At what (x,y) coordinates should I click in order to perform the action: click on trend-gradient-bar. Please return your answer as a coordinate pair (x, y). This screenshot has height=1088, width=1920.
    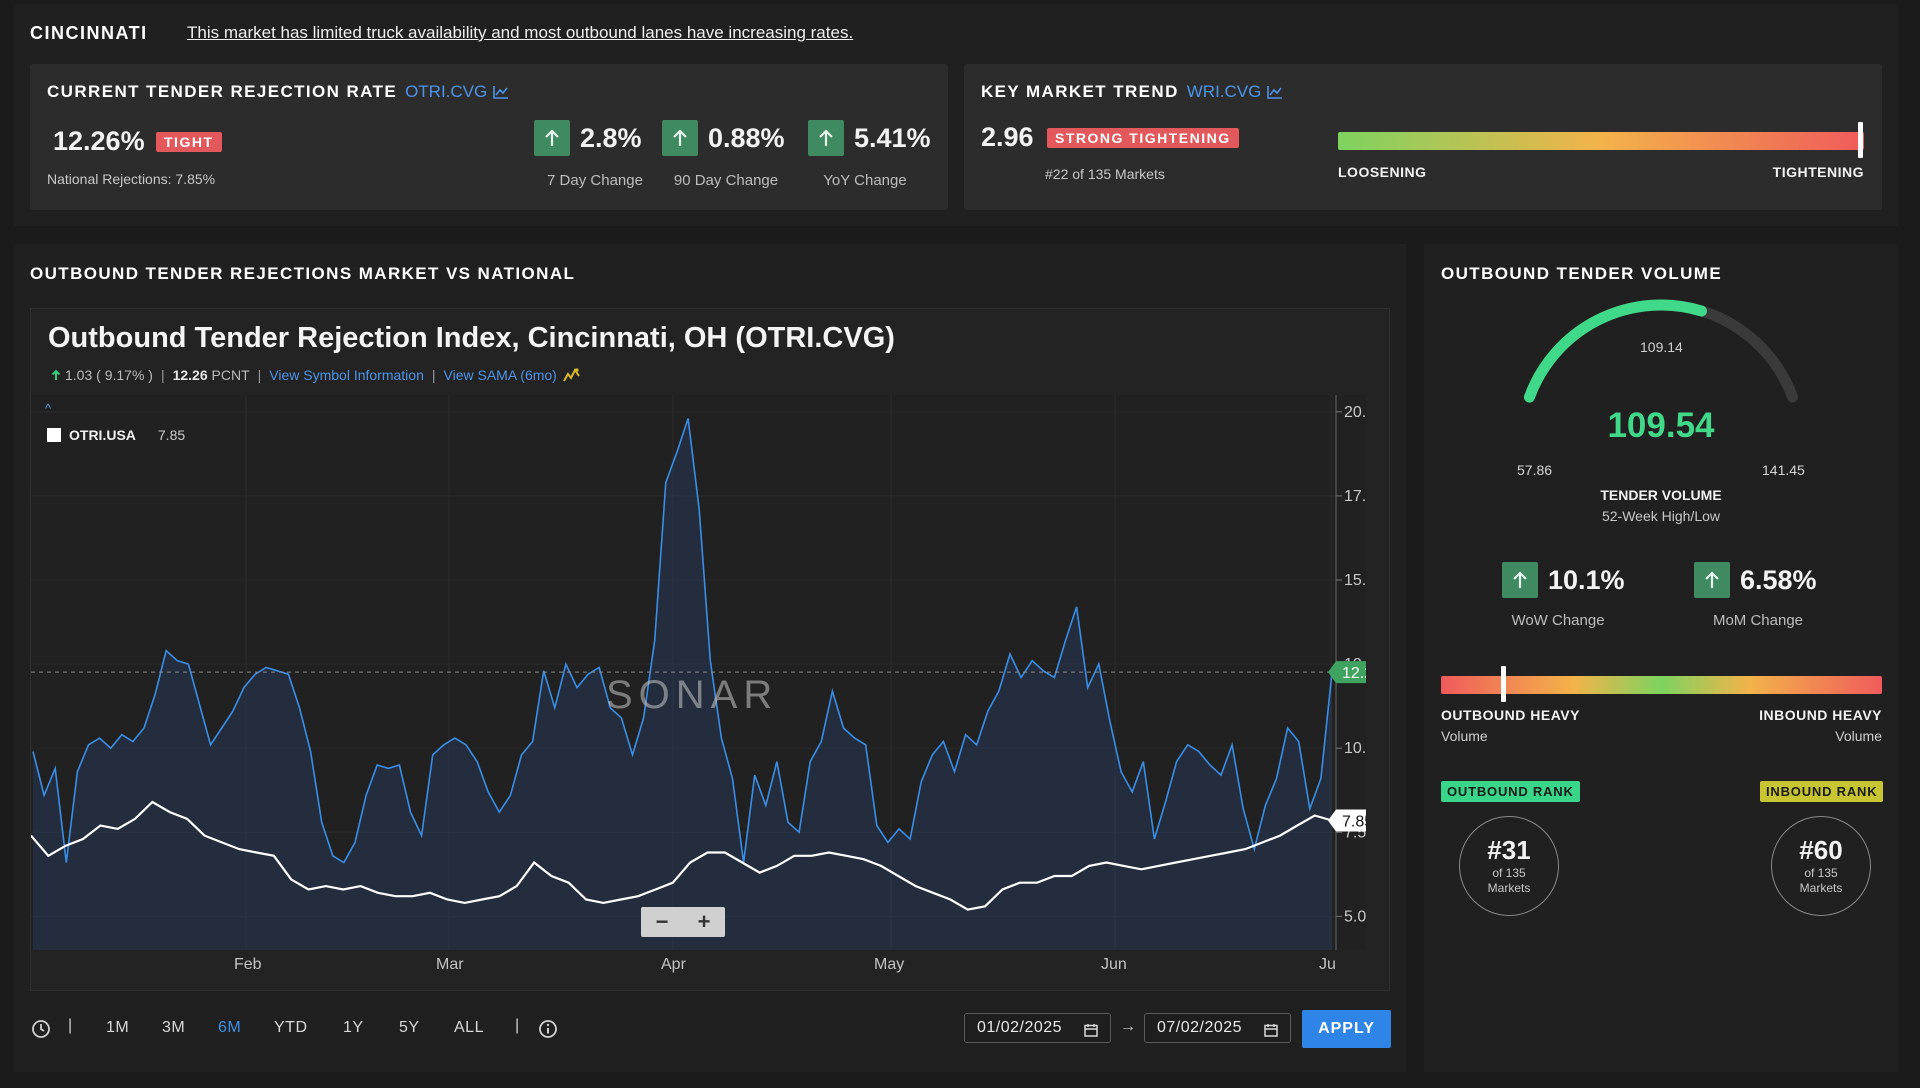
    Looking at the image, I should click on (1601, 141).